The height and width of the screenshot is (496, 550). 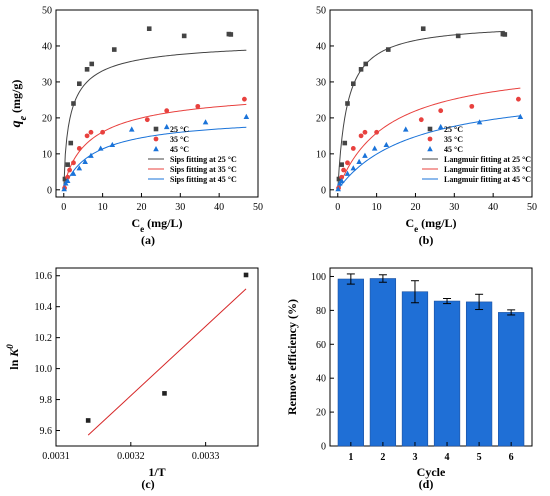 I want to click on panel-d-xtick-label: 3, so click(x=414, y=457).